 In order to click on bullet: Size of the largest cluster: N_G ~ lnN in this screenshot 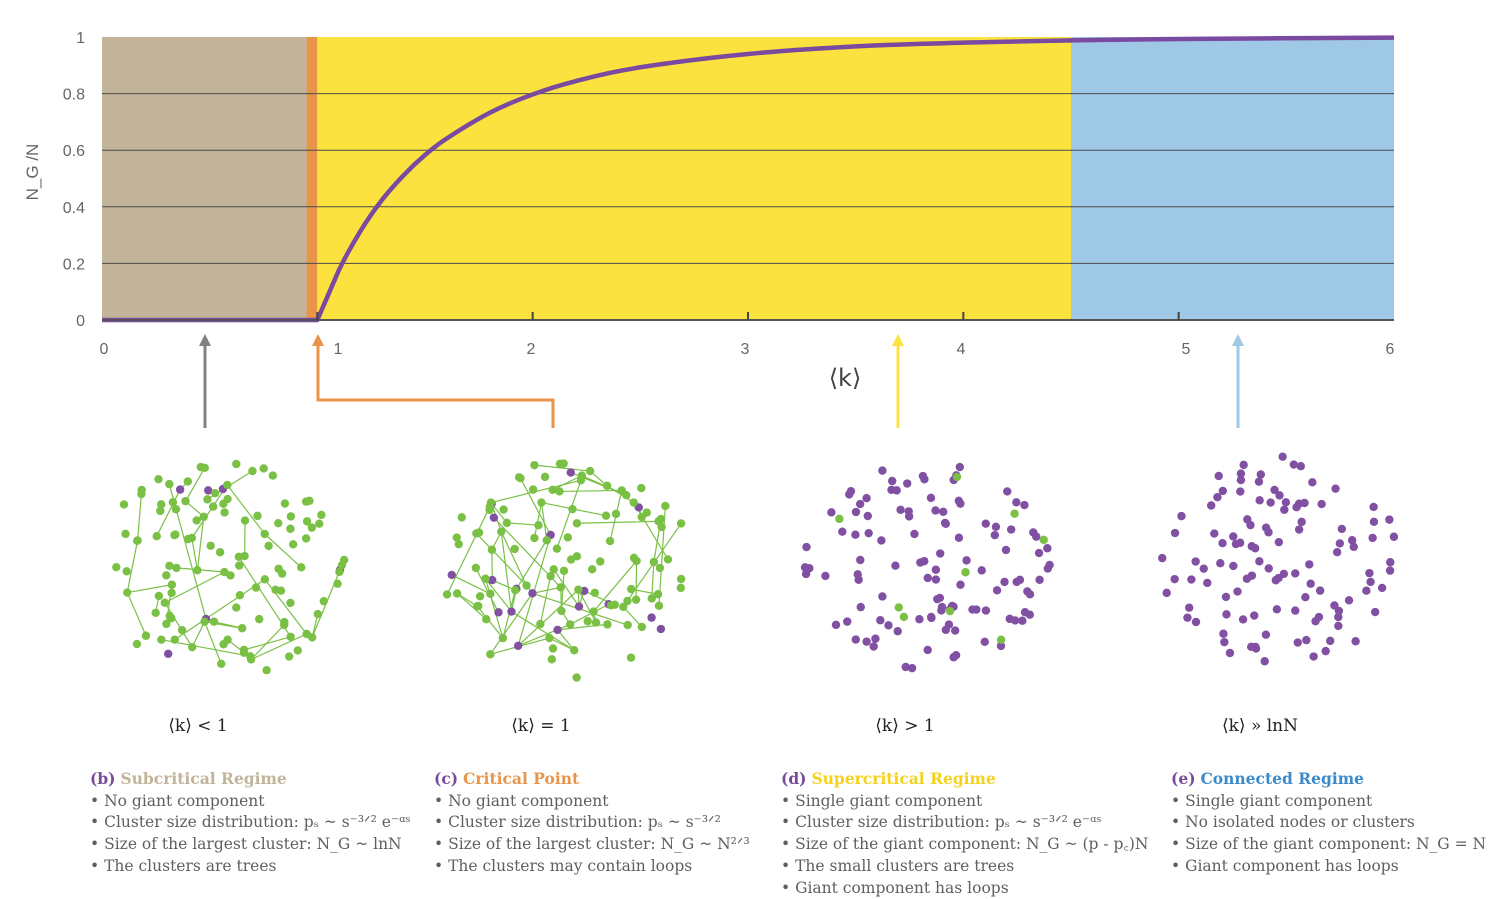, I will do `click(255, 845)`.